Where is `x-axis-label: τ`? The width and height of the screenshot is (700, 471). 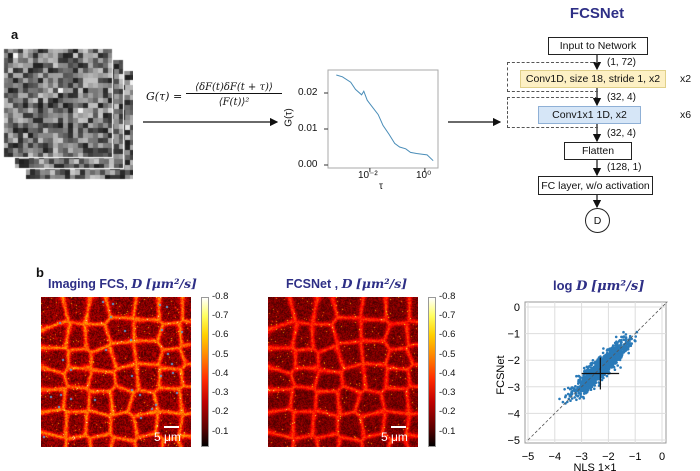
x-axis-label: τ is located at coordinates (381, 186).